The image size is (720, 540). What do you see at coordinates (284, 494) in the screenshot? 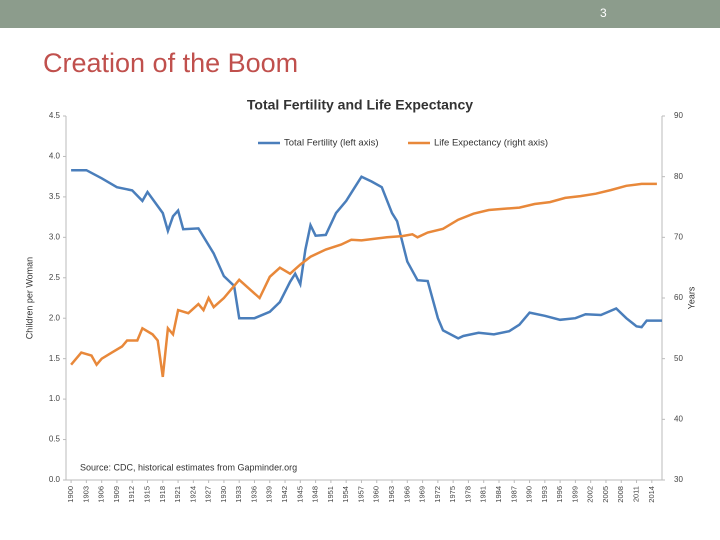
I see `x-tick-label: 1942` at bounding box center [284, 494].